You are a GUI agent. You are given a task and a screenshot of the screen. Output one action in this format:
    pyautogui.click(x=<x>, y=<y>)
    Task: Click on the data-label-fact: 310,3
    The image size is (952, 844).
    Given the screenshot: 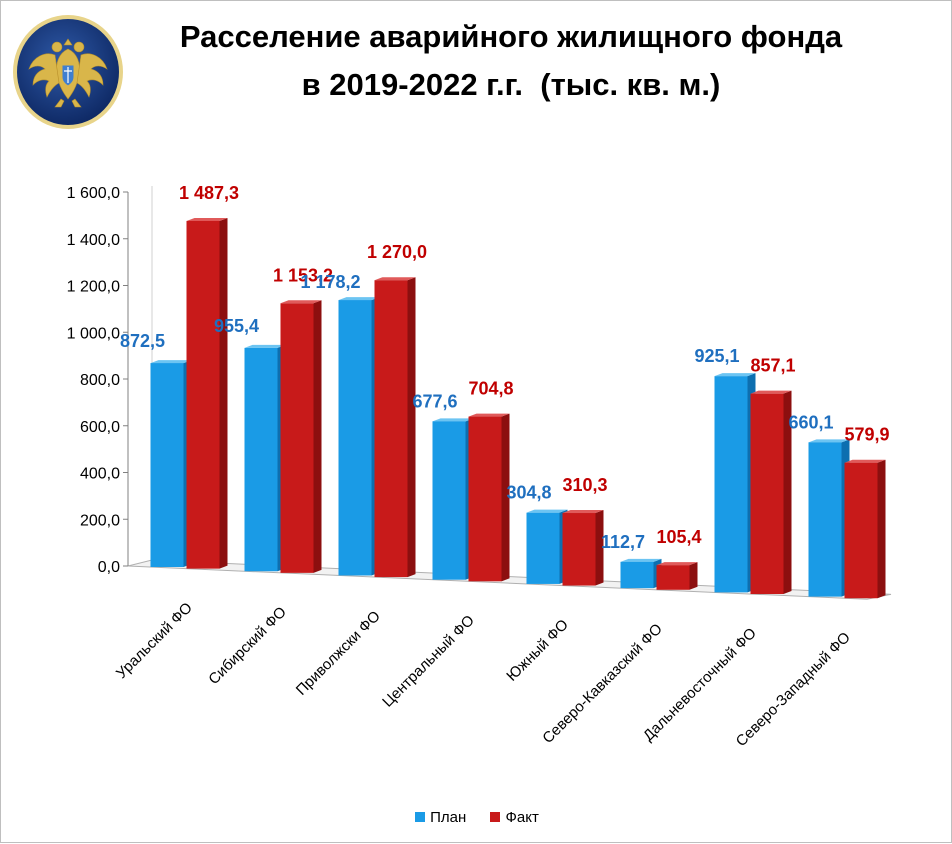 What is the action you would take?
    pyautogui.click(x=584, y=485)
    